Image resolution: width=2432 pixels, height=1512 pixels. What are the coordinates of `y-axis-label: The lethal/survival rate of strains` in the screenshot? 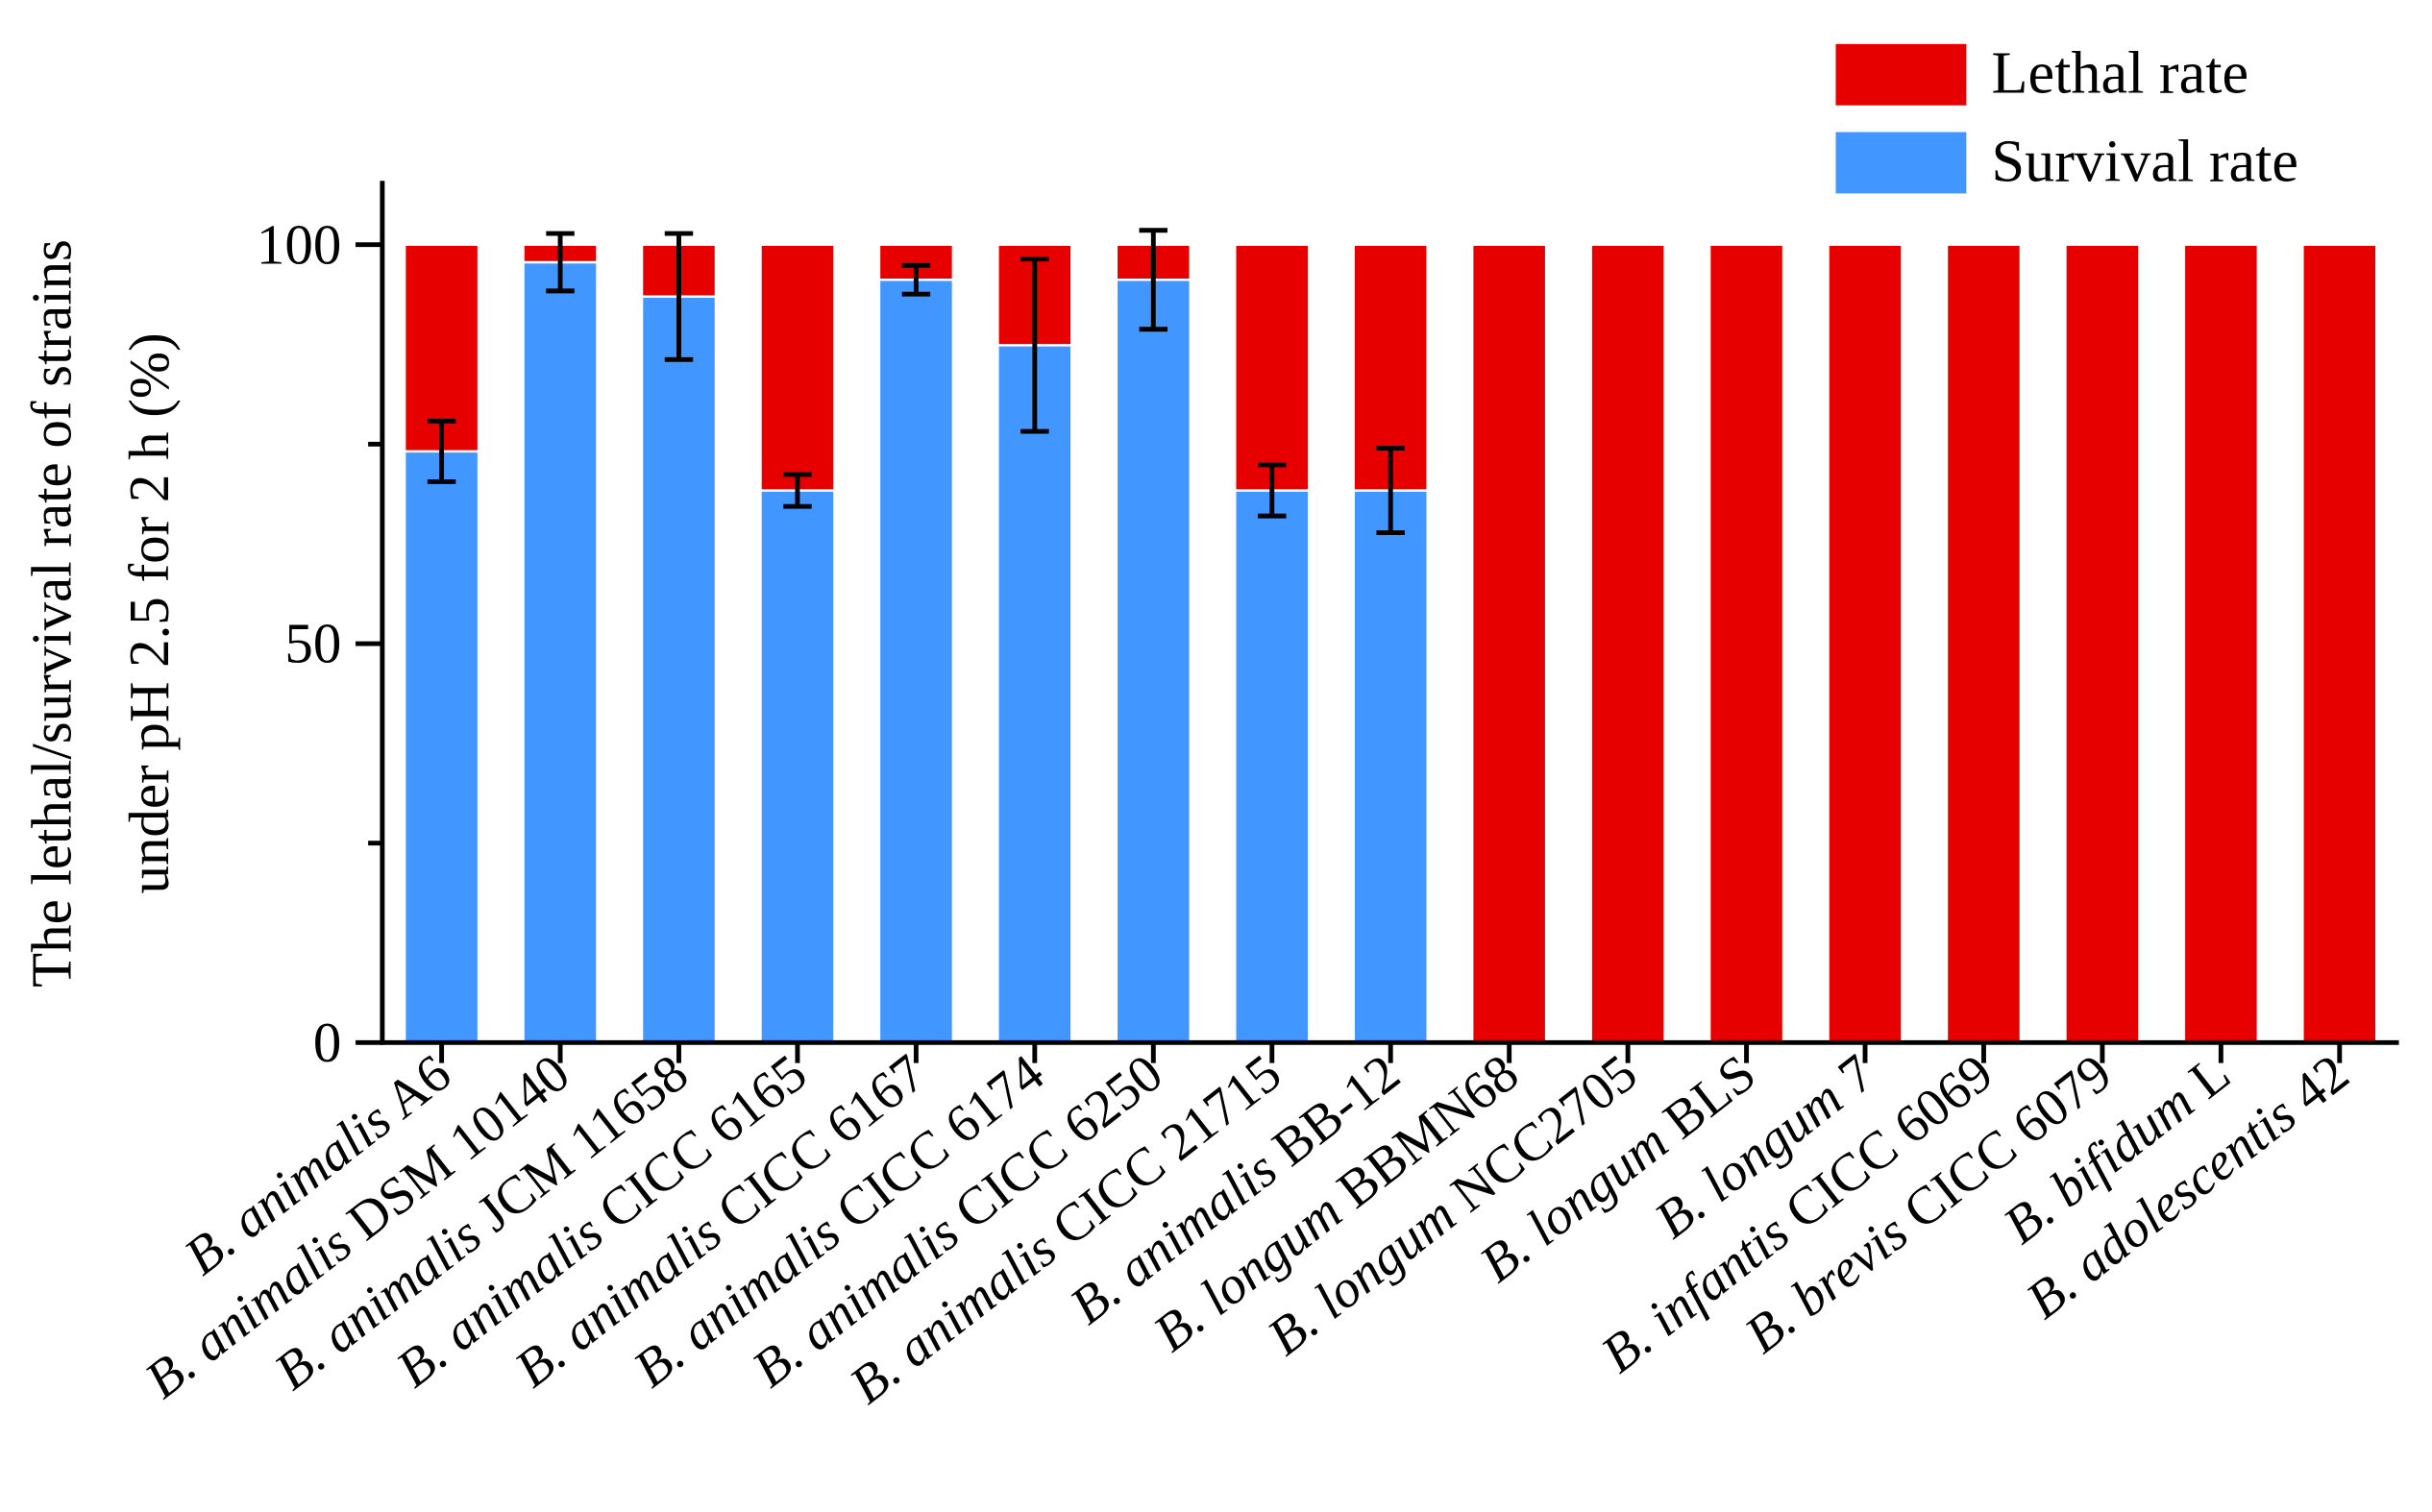 It's located at (52, 613).